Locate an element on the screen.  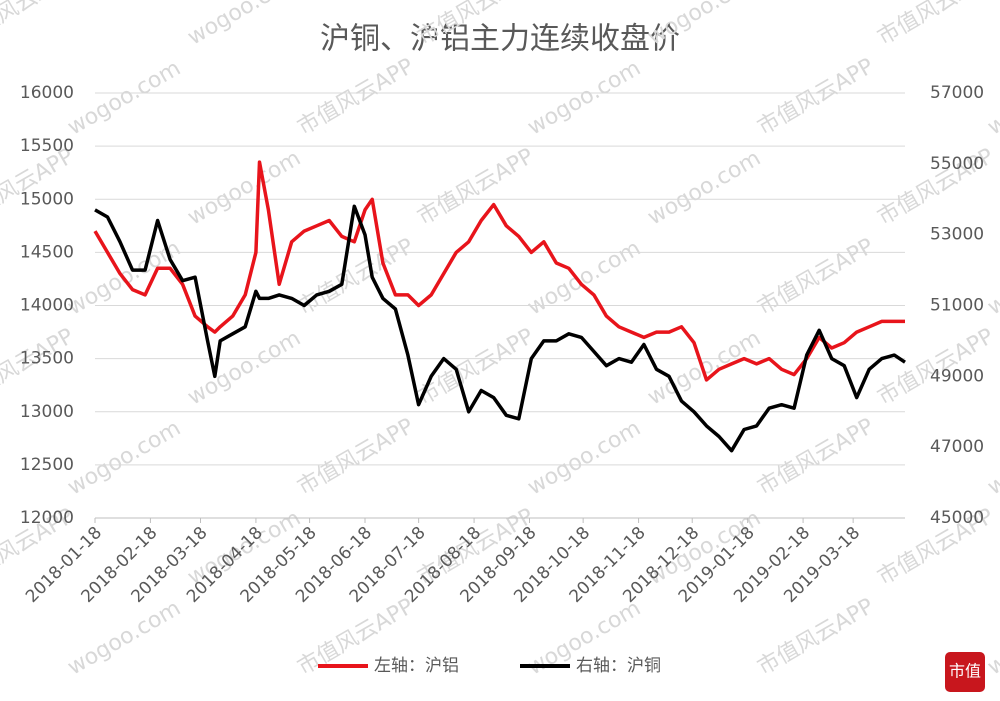
y-tick-label: 15500 is located at coordinates (47, 146).